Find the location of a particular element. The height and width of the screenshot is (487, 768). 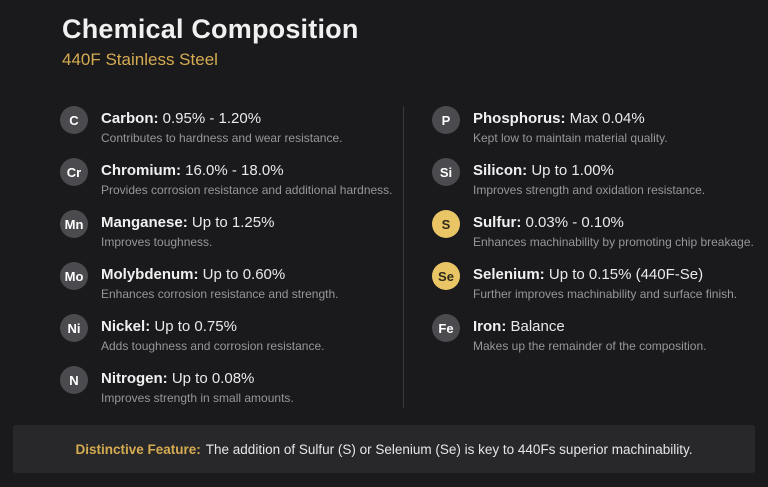

element-description: Improves strength in small amounts. is located at coordinates (197, 398).